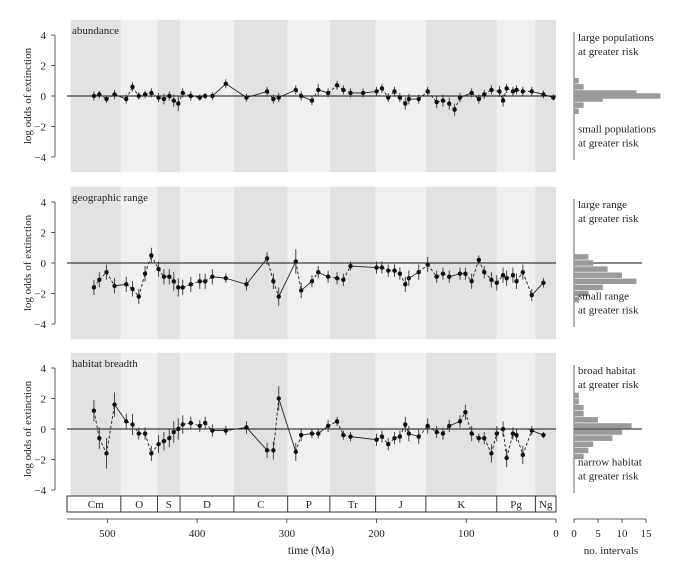 The image size is (688, 561). I want to click on hist-x-tick-label: 15, so click(647, 534).